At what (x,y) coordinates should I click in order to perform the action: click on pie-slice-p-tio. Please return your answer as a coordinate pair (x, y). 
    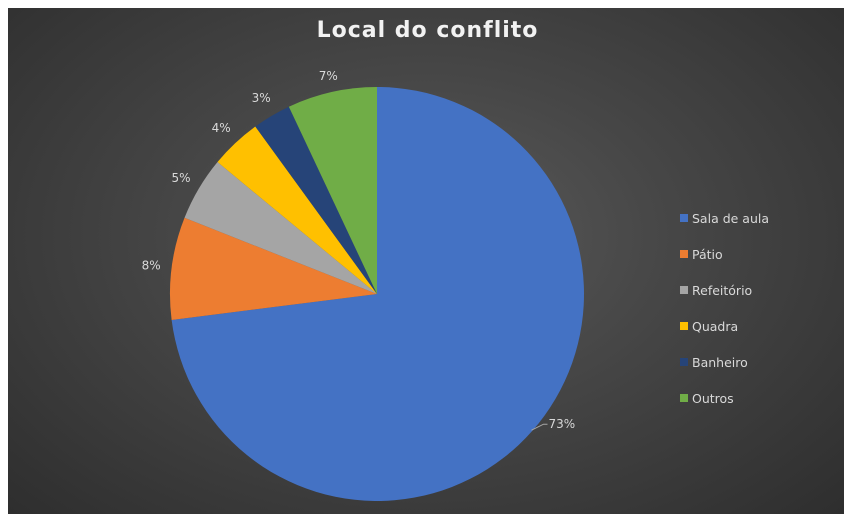
    Looking at the image, I should click on (273, 268).